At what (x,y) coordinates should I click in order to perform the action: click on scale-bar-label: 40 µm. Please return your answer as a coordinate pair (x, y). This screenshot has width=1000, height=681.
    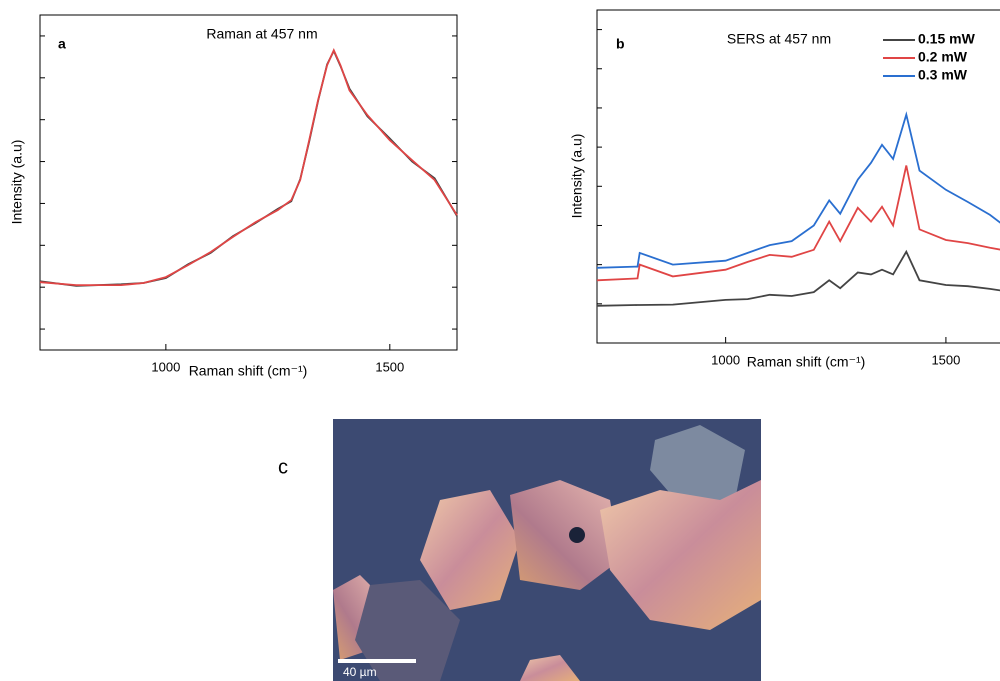
    Looking at the image, I should click on (360, 672).